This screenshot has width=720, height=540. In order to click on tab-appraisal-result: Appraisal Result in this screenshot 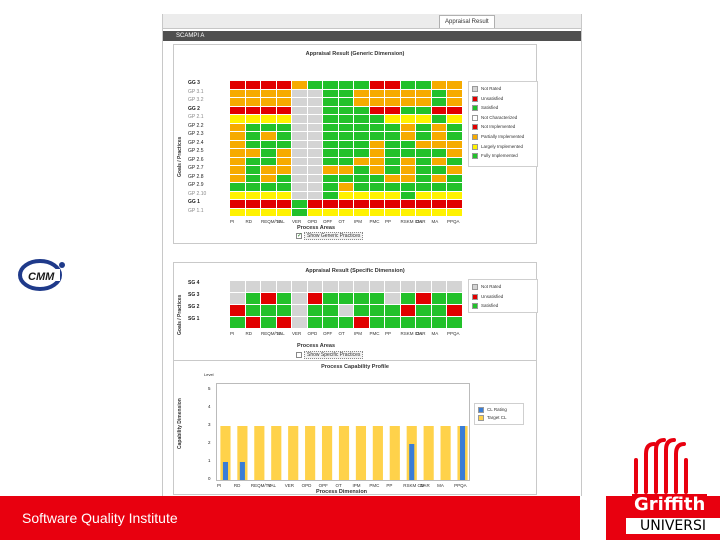, I will do `click(467, 21)`.